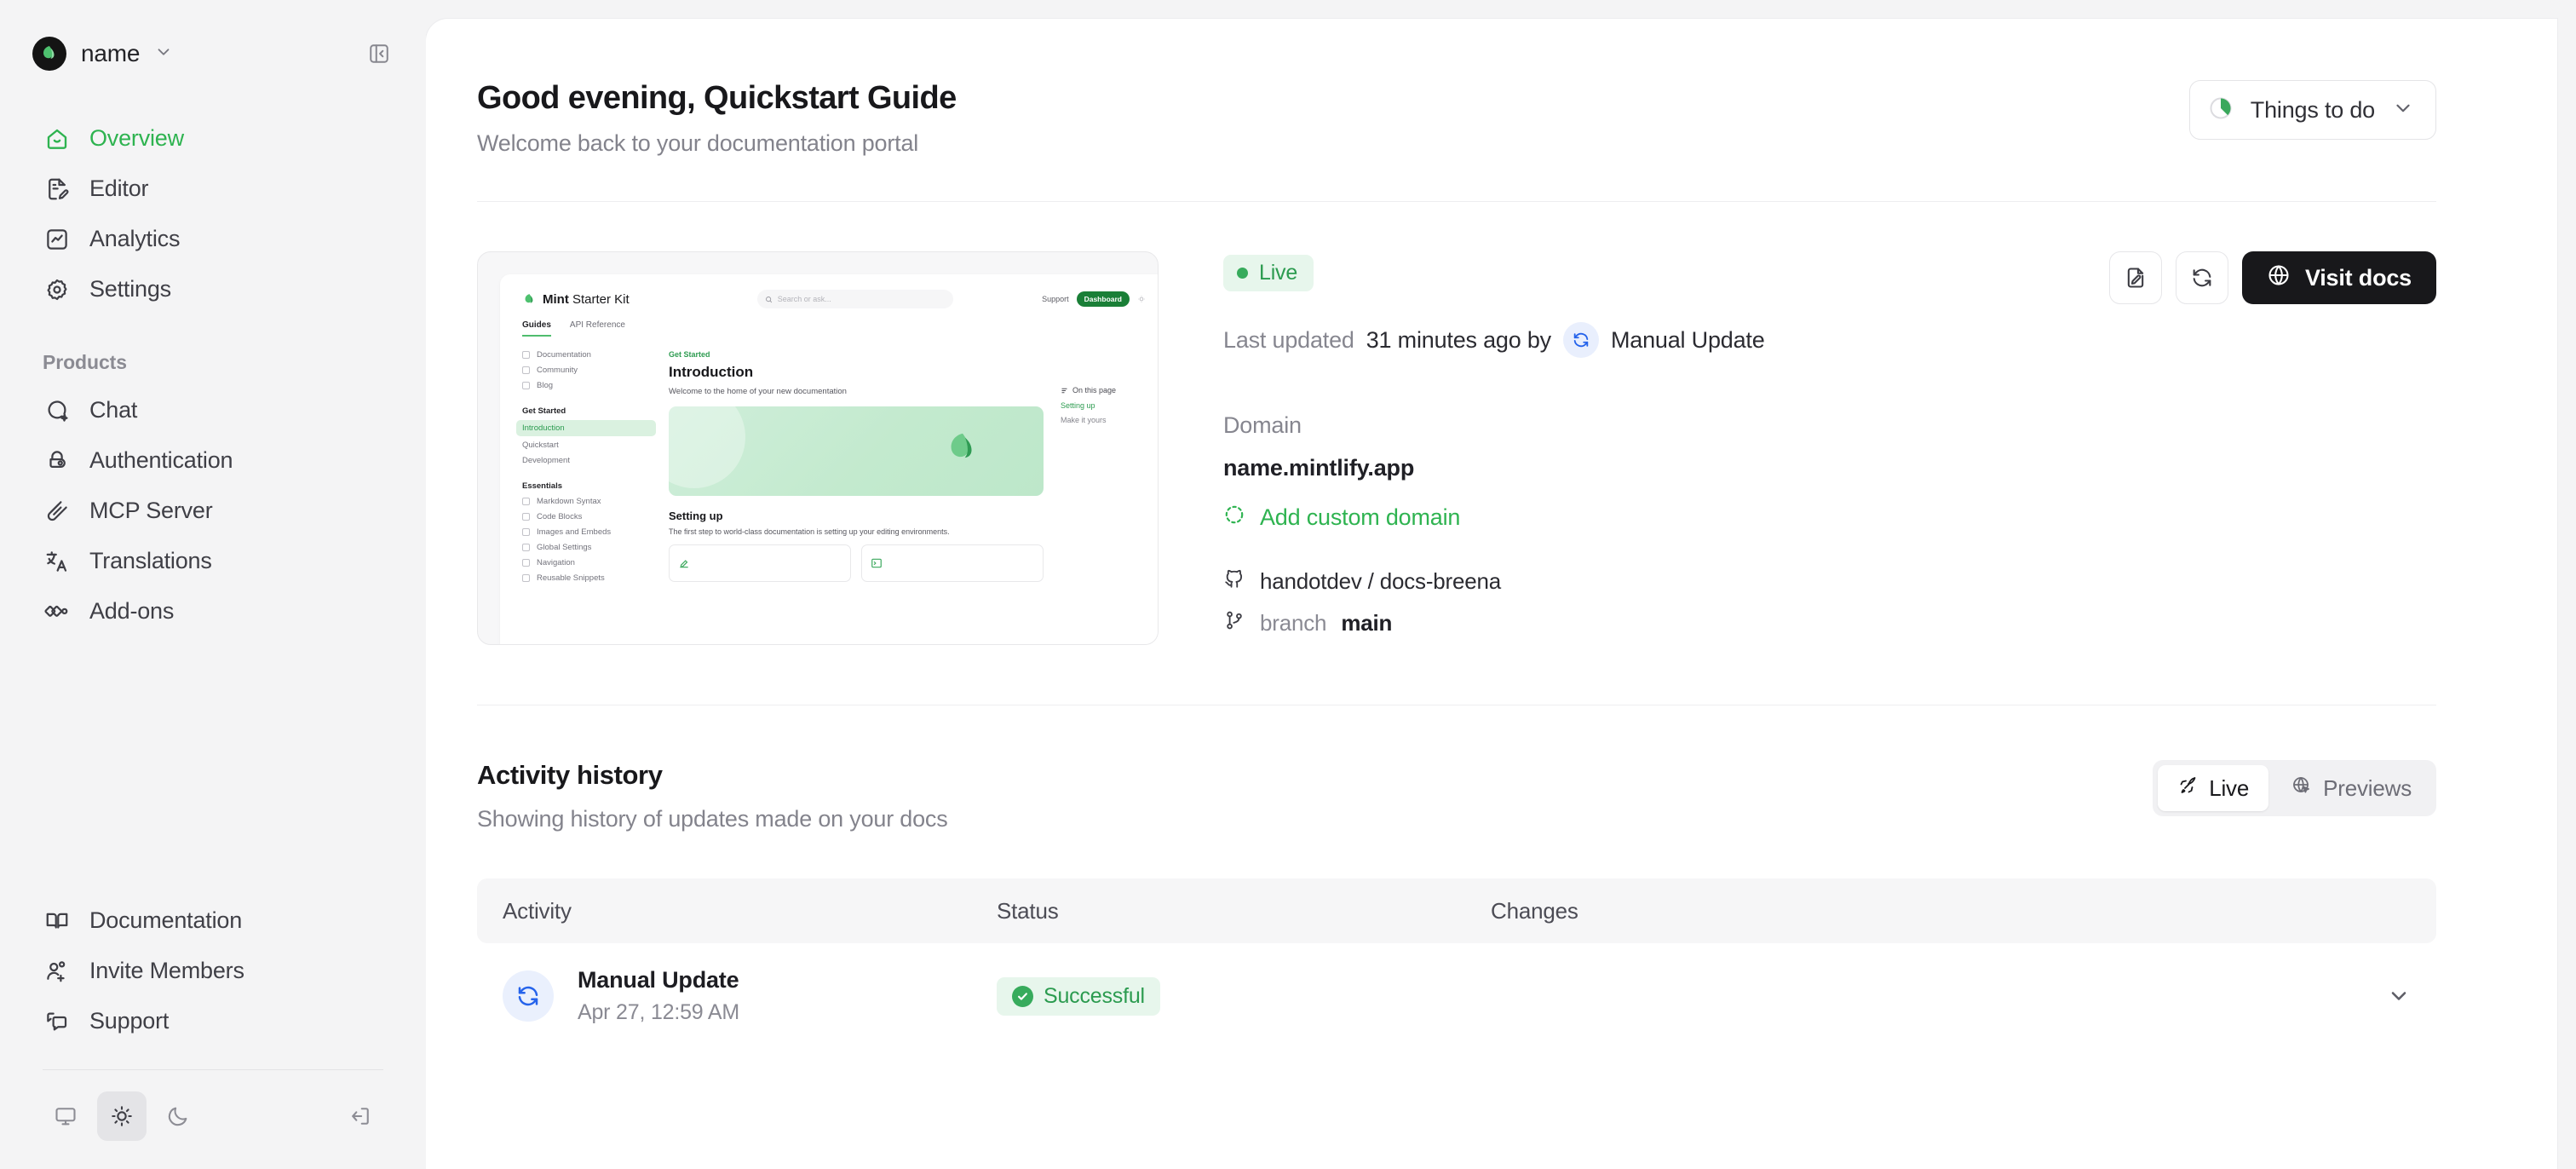 This screenshot has width=2576, height=1169. I want to click on panel-collapse-icon, so click(380, 53).